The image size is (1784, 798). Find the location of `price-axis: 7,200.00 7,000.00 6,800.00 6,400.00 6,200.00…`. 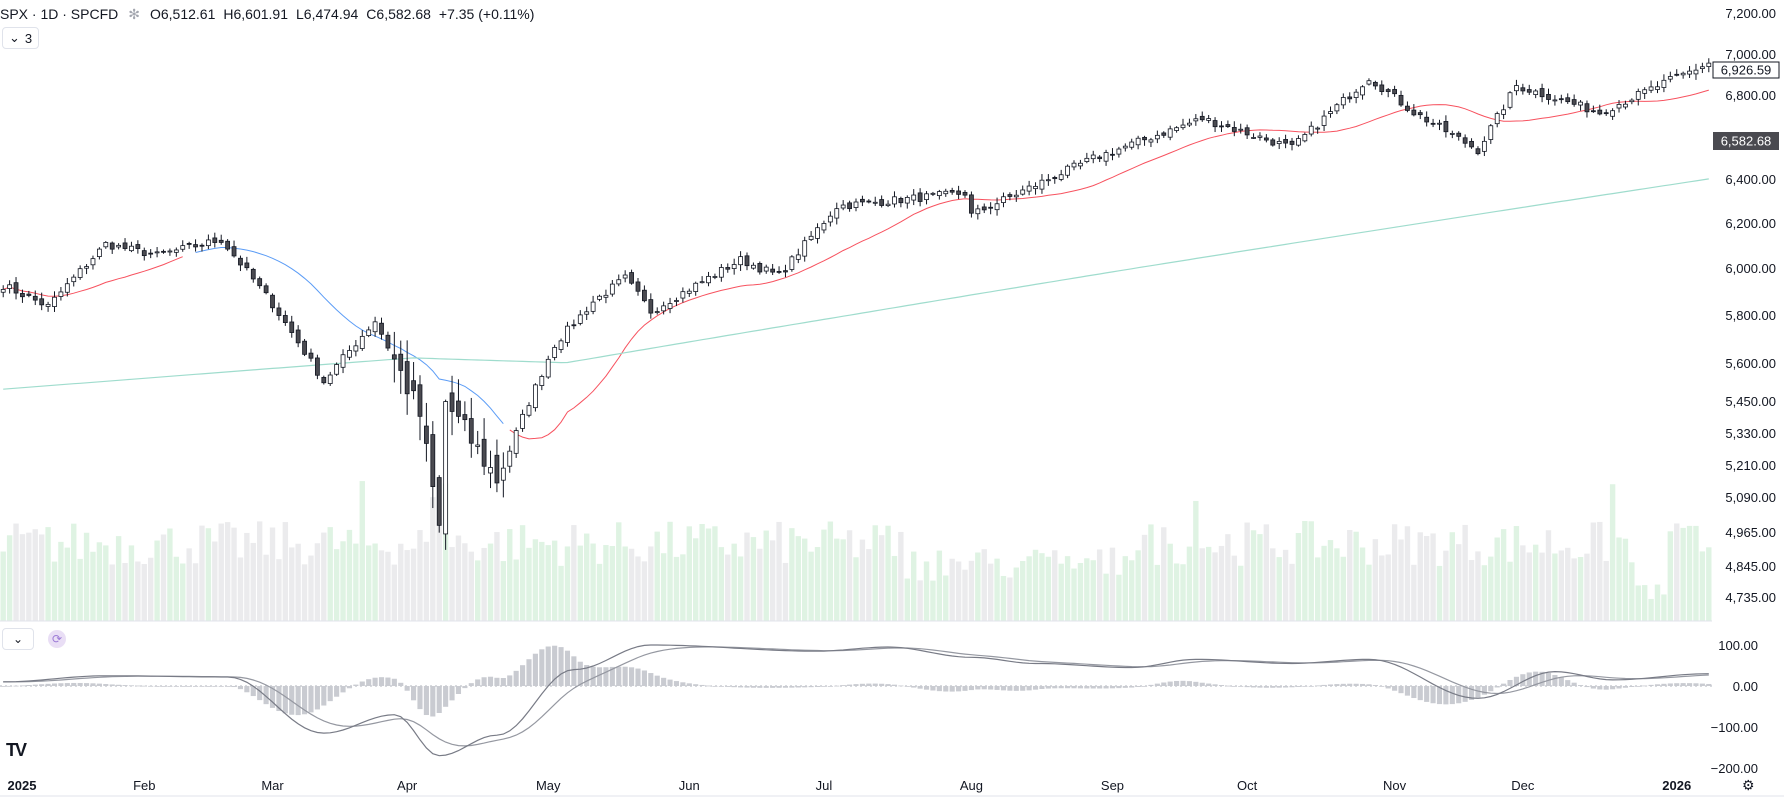

price-axis: 7,200.00 7,000.00 6,800.00 6,400.00 6,200.00… is located at coordinates (1750, 305).